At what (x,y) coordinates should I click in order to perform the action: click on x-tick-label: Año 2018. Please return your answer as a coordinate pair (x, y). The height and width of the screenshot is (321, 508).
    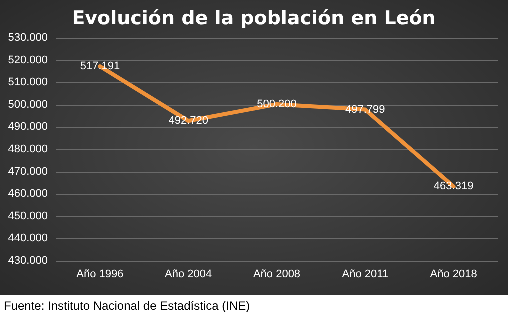
    Looking at the image, I should click on (454, 274).